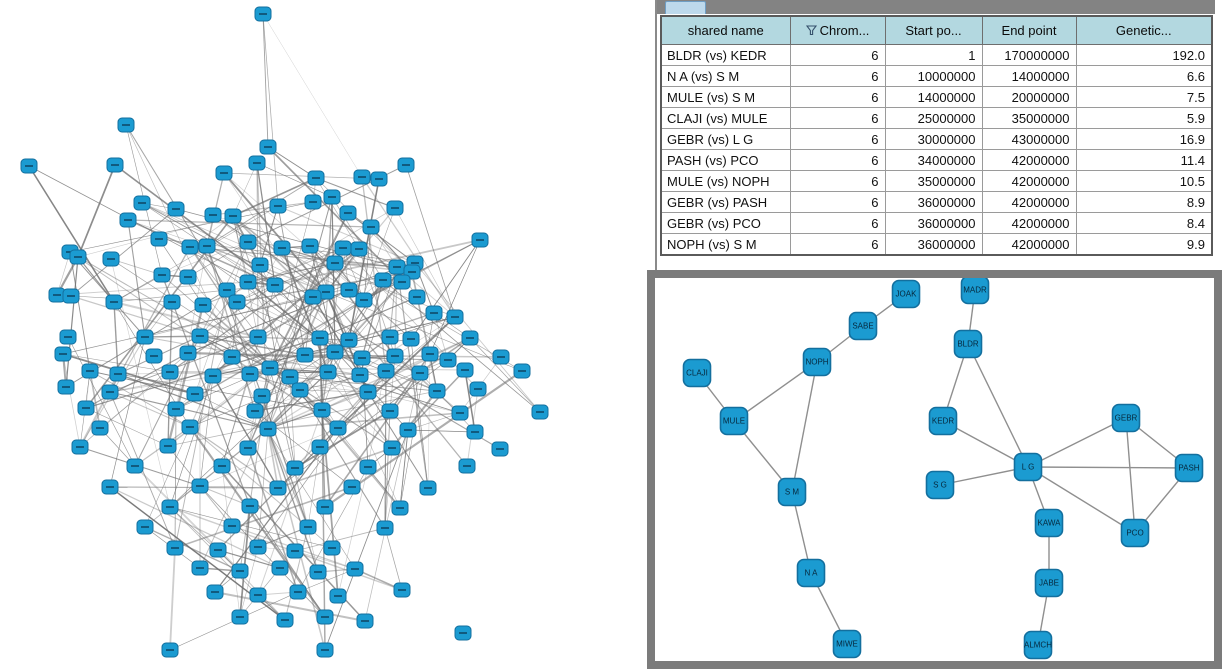 This screenshot has height=669, width=1222. Describe the element at coordinates (725, 244) in the screenshot. I see `table-cell: NOPH (vs) S M` at that location.